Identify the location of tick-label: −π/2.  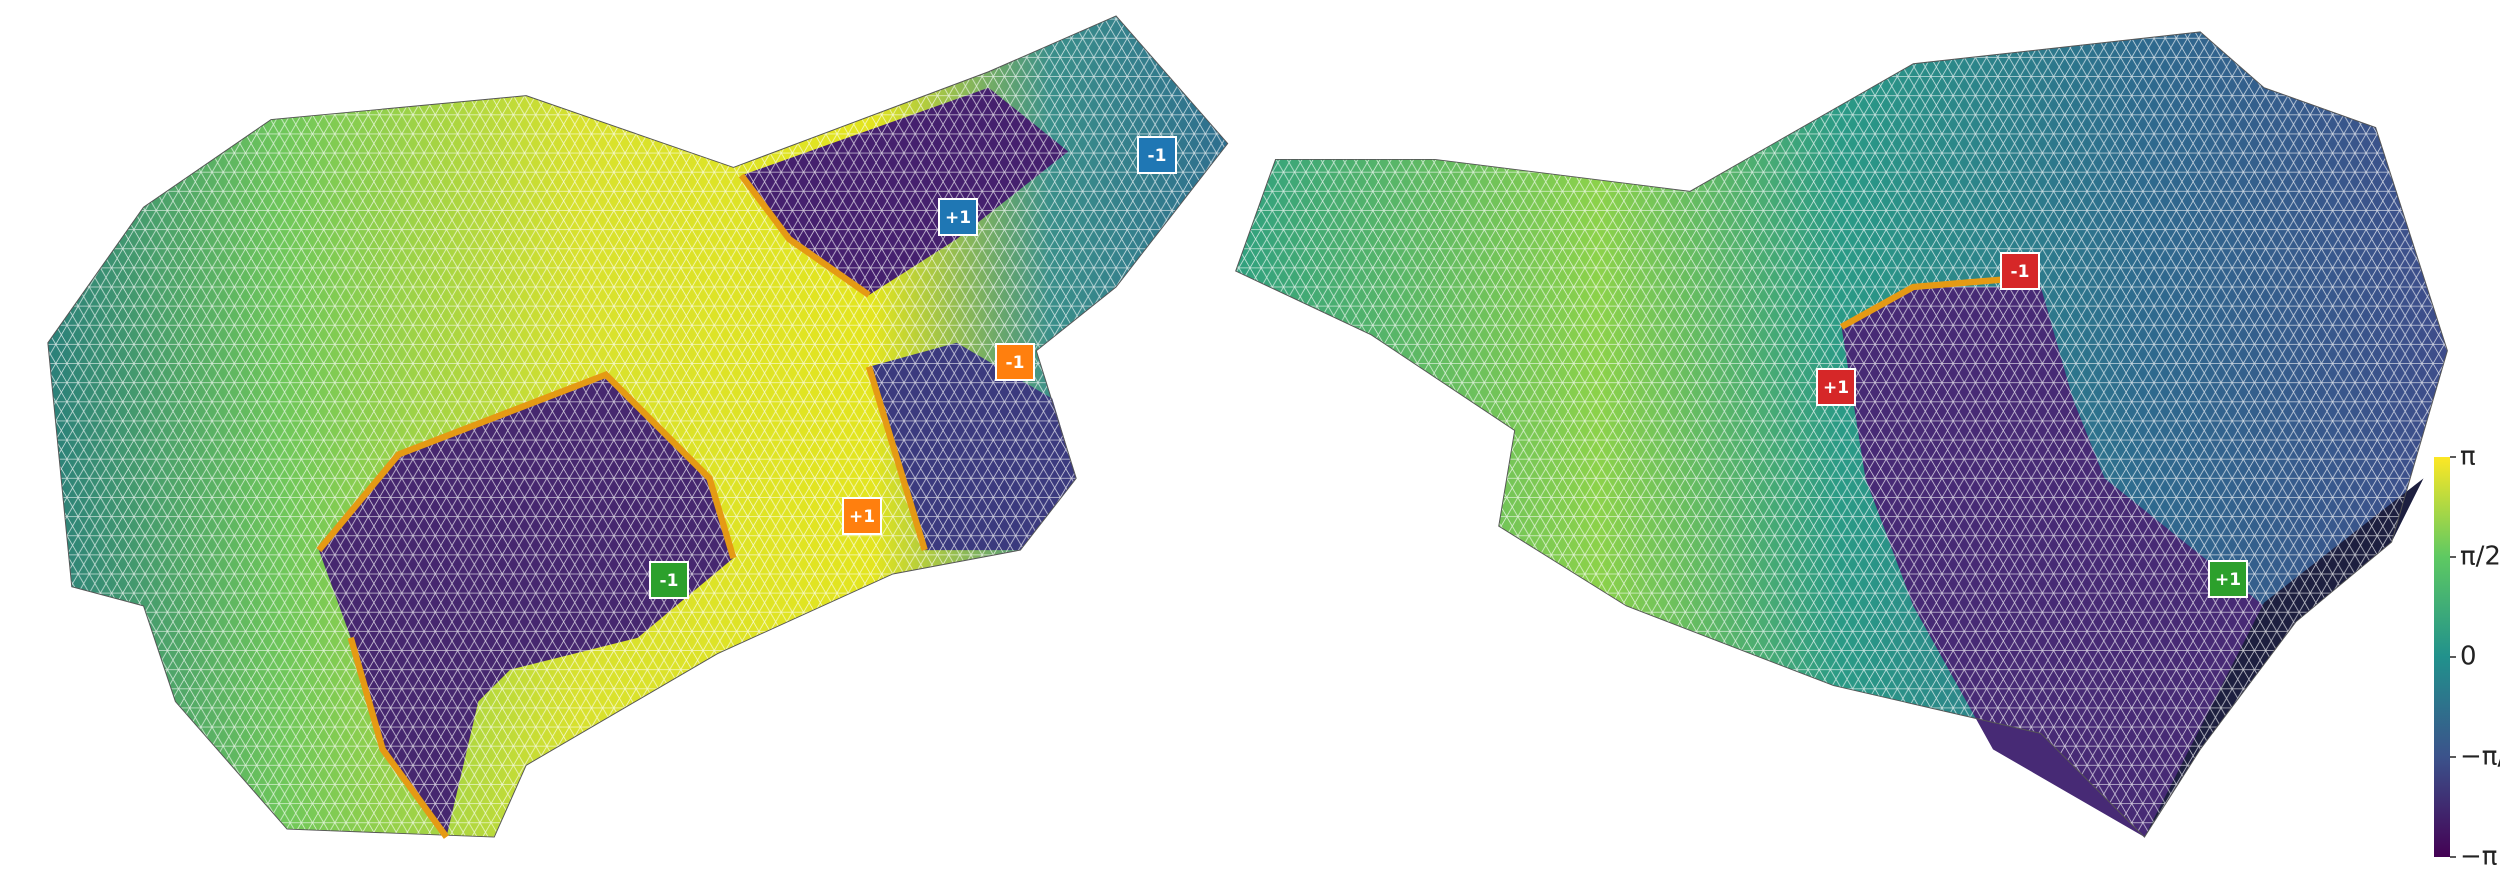
(2480, 757).